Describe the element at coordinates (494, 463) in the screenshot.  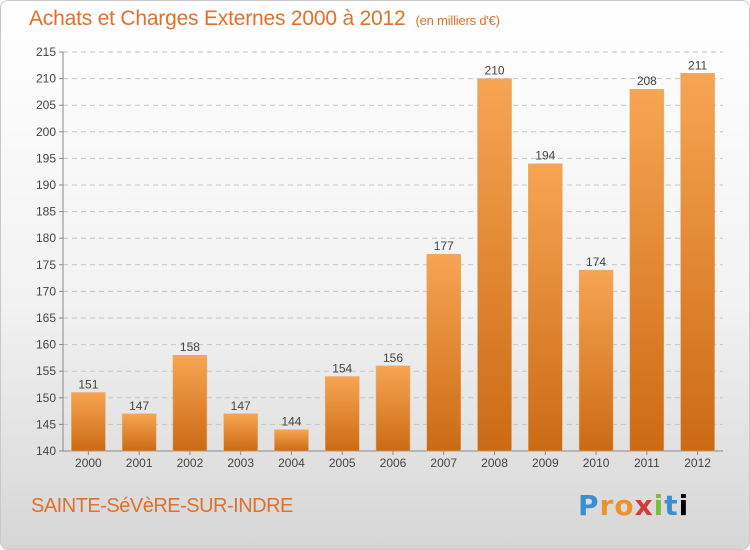
I see `x-tick-label: 2008` at that location.